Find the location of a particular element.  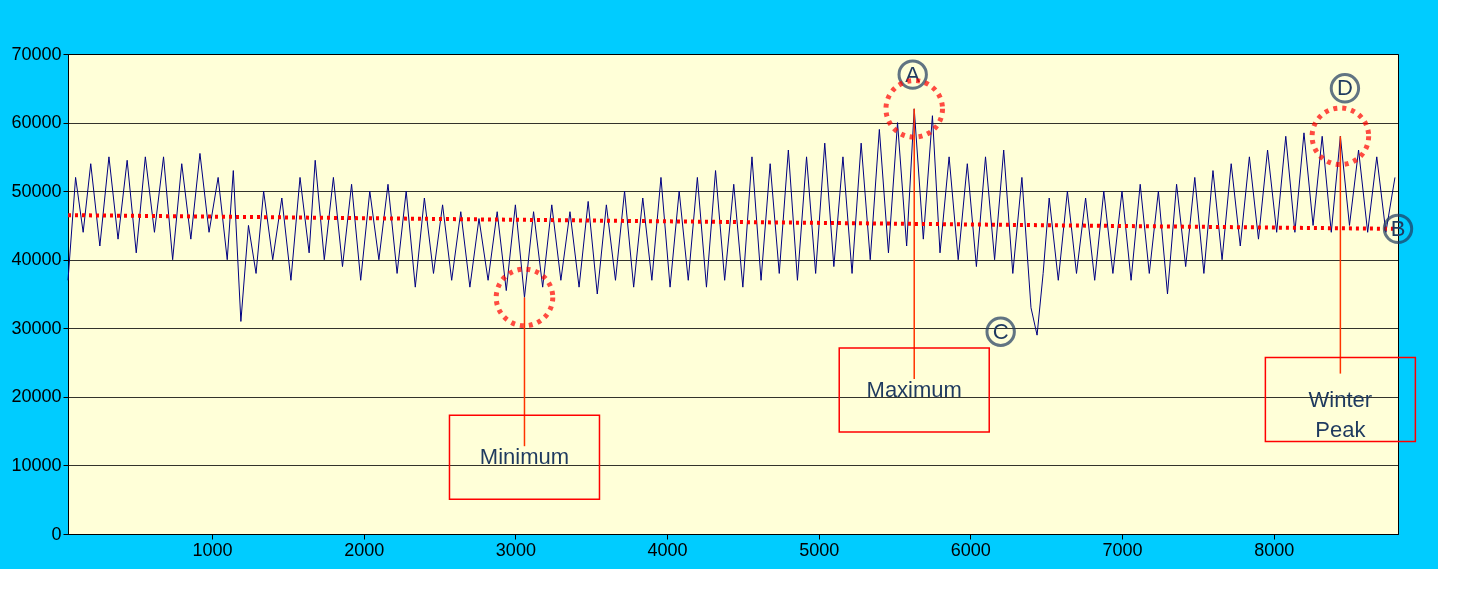

y-tick-label: 20000 is located at coordinates (36, 396).